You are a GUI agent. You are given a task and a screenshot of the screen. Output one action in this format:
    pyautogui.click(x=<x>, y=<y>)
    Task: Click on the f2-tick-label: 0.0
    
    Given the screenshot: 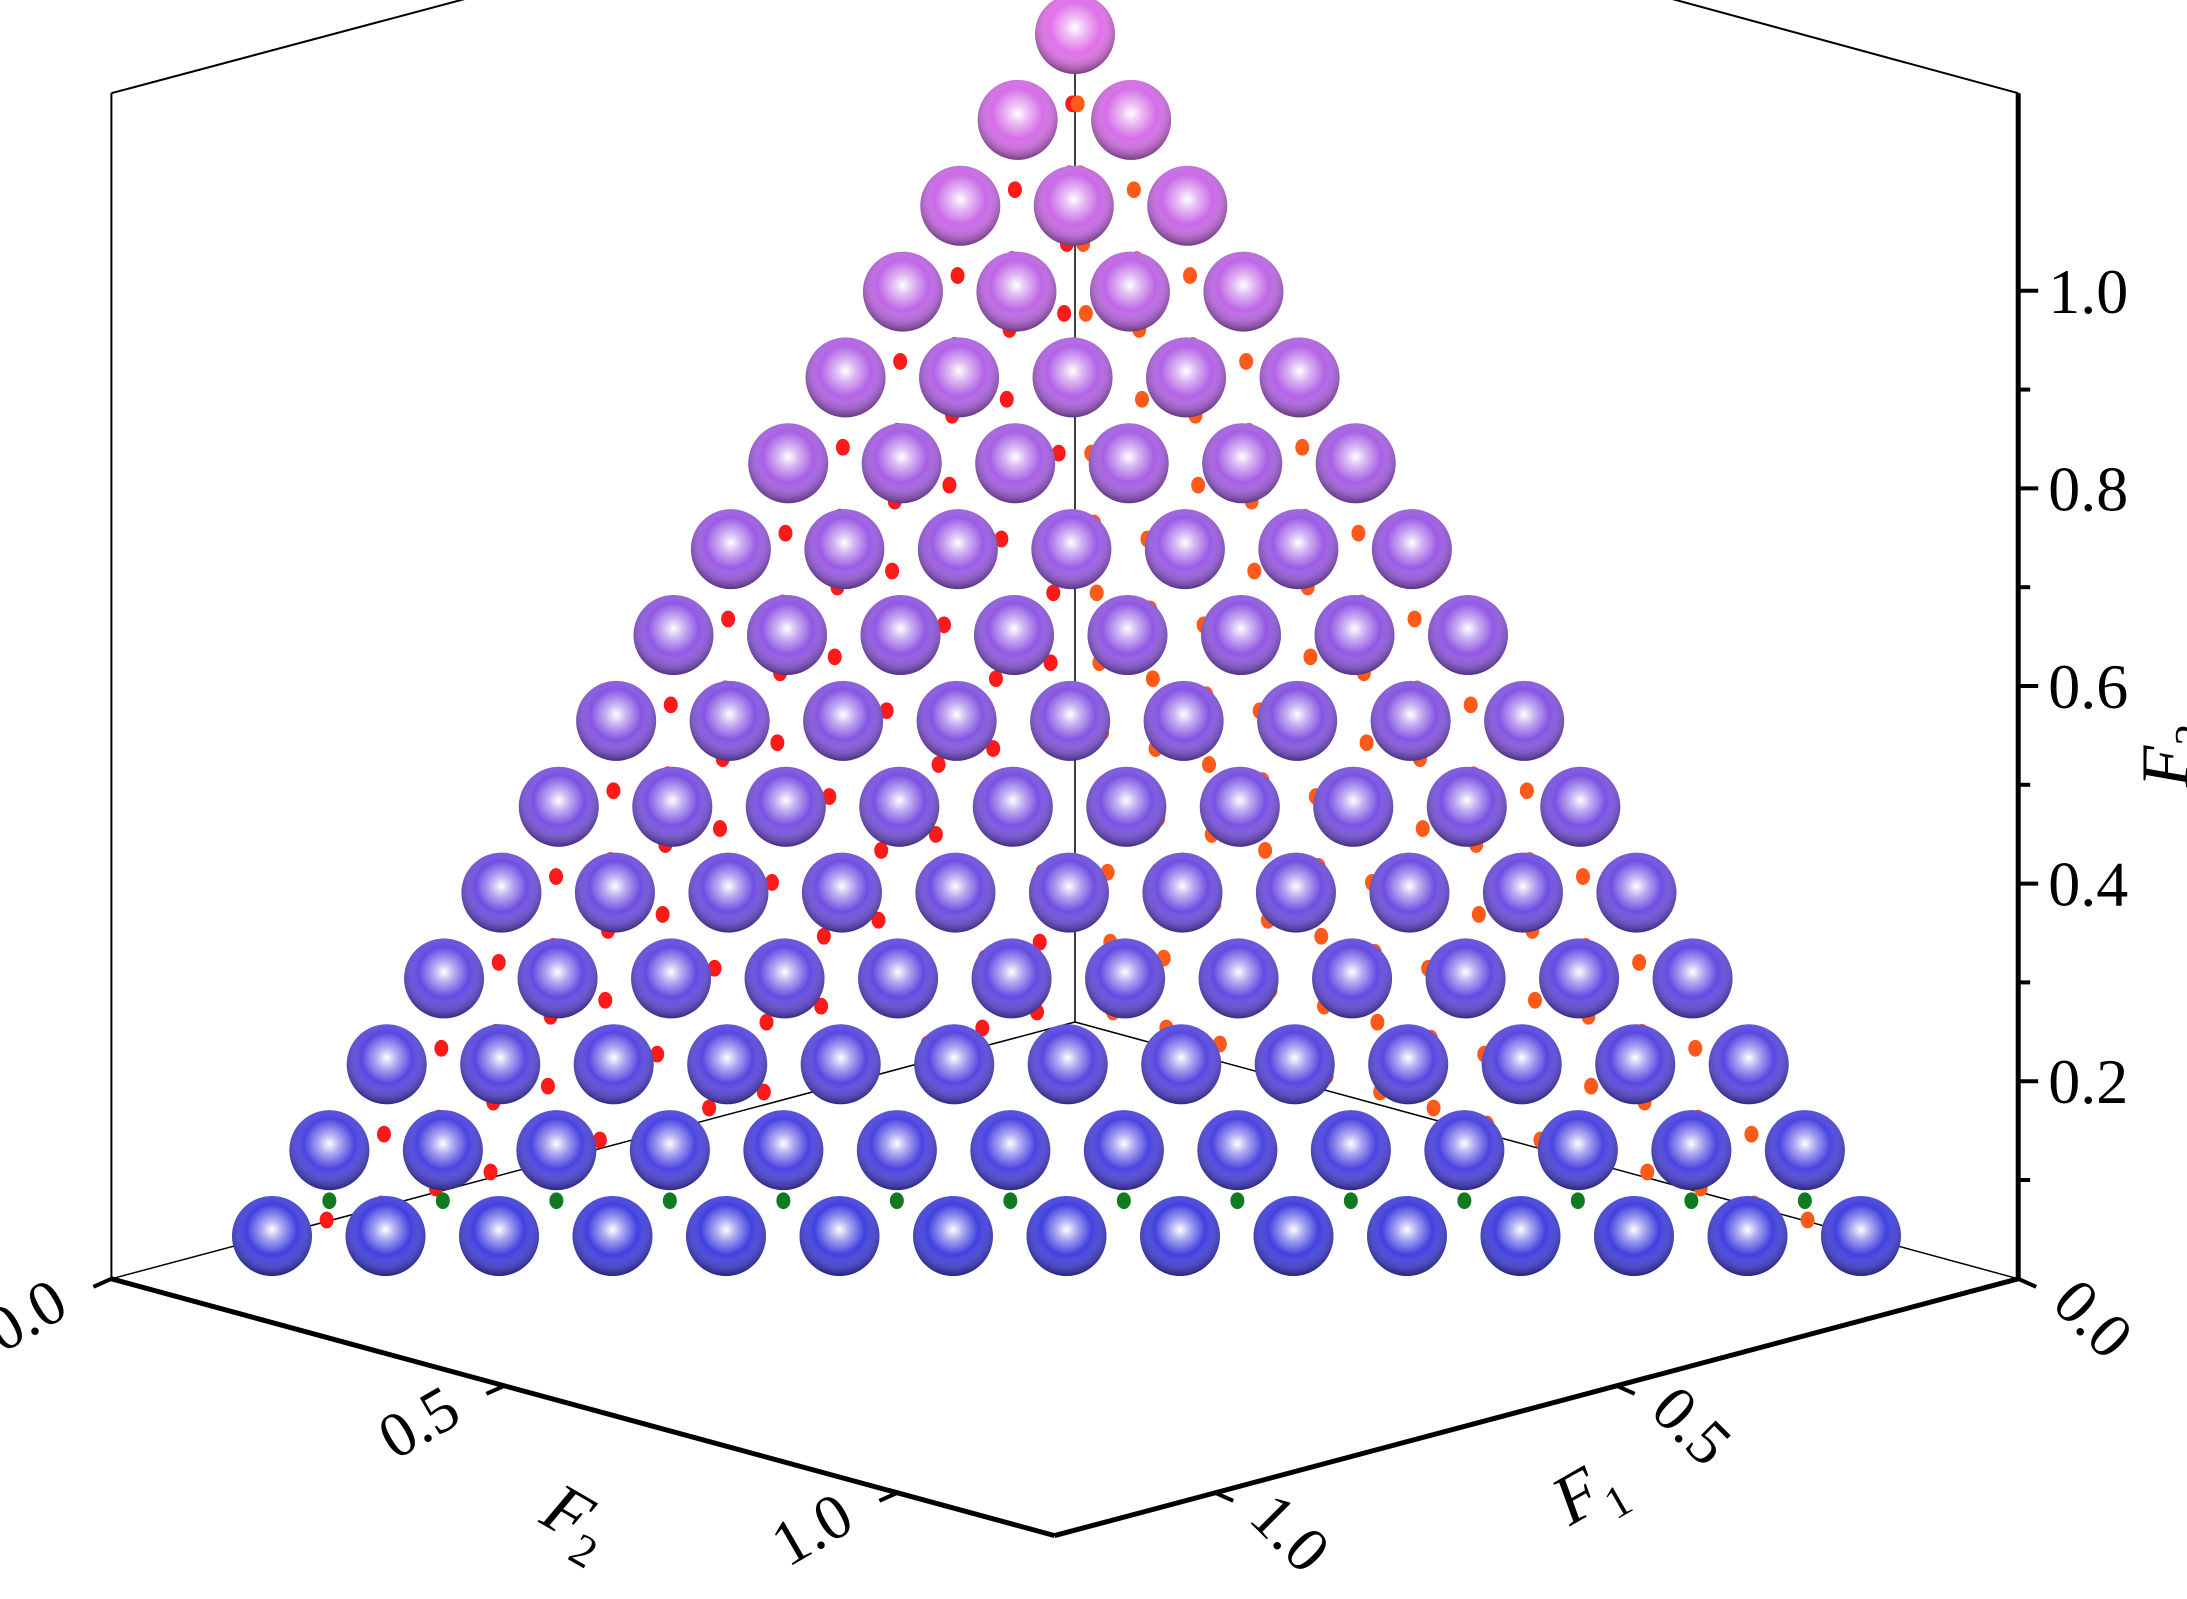 What is the action you would take?
    pyautogui.click(x=39, y=1314)
    